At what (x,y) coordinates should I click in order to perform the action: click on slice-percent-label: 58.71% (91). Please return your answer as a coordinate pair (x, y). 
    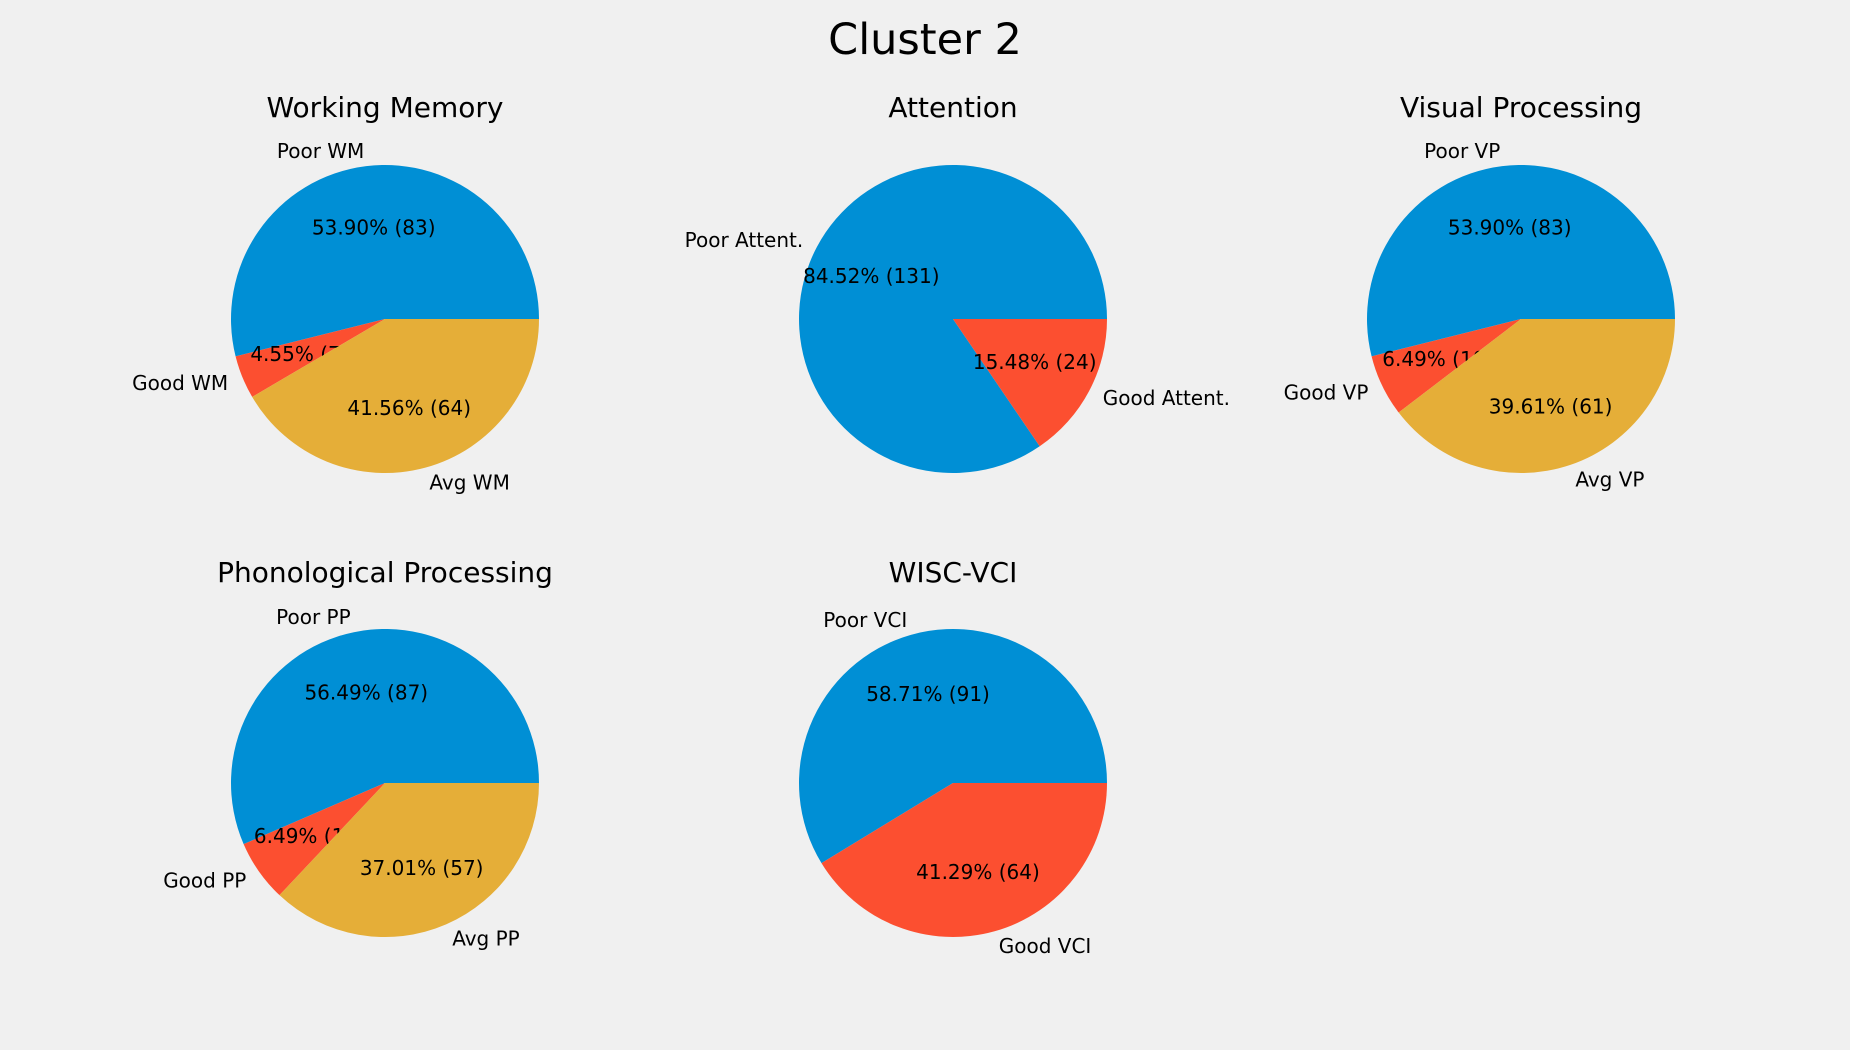
    Looking at the image, I should click on (928, 694).